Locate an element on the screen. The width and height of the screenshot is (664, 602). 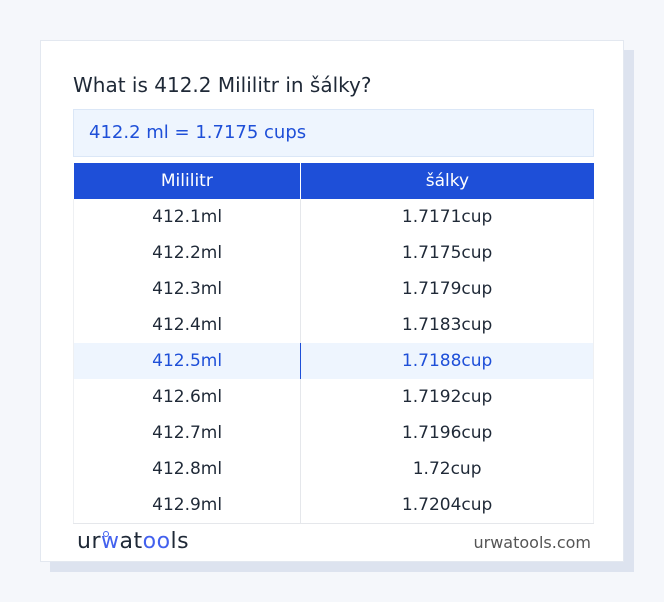
cup-cell: 1.7179cup is located at coordinates (447, 289).